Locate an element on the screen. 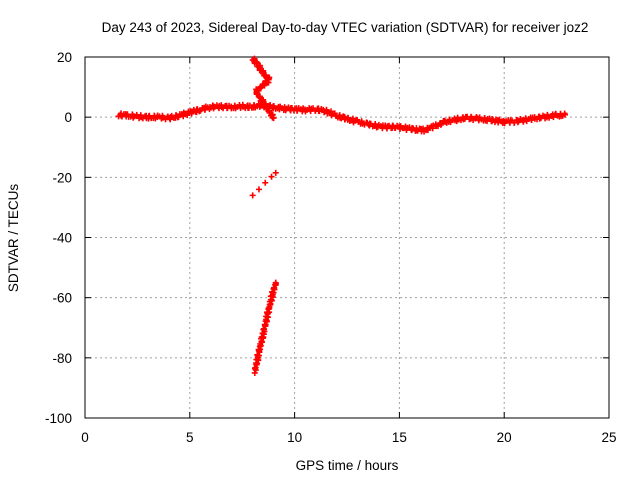  y-tick-label: -60 is located at coordinates (62, 298).